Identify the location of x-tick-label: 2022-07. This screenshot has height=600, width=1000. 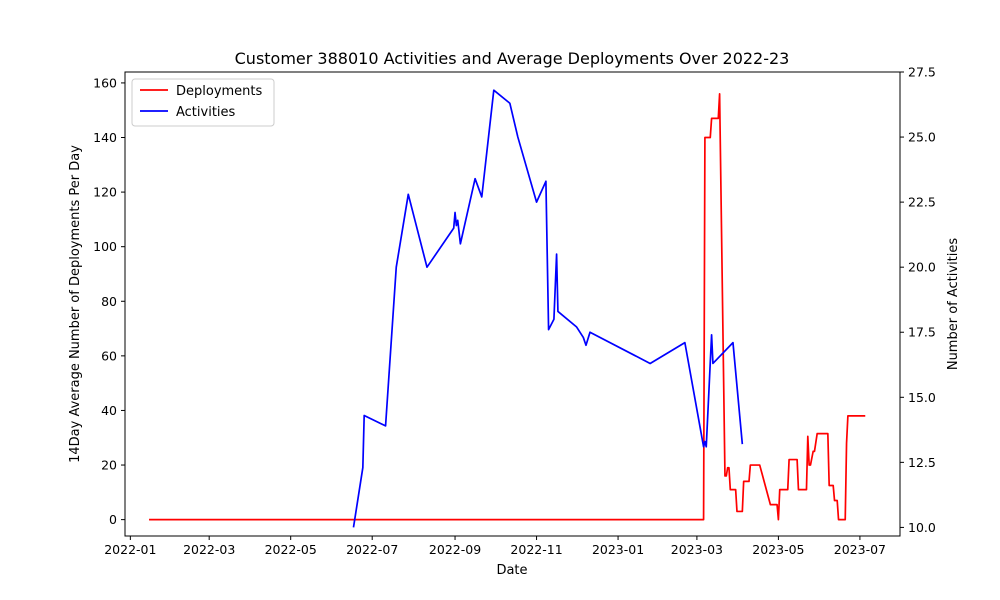
(372, 549).